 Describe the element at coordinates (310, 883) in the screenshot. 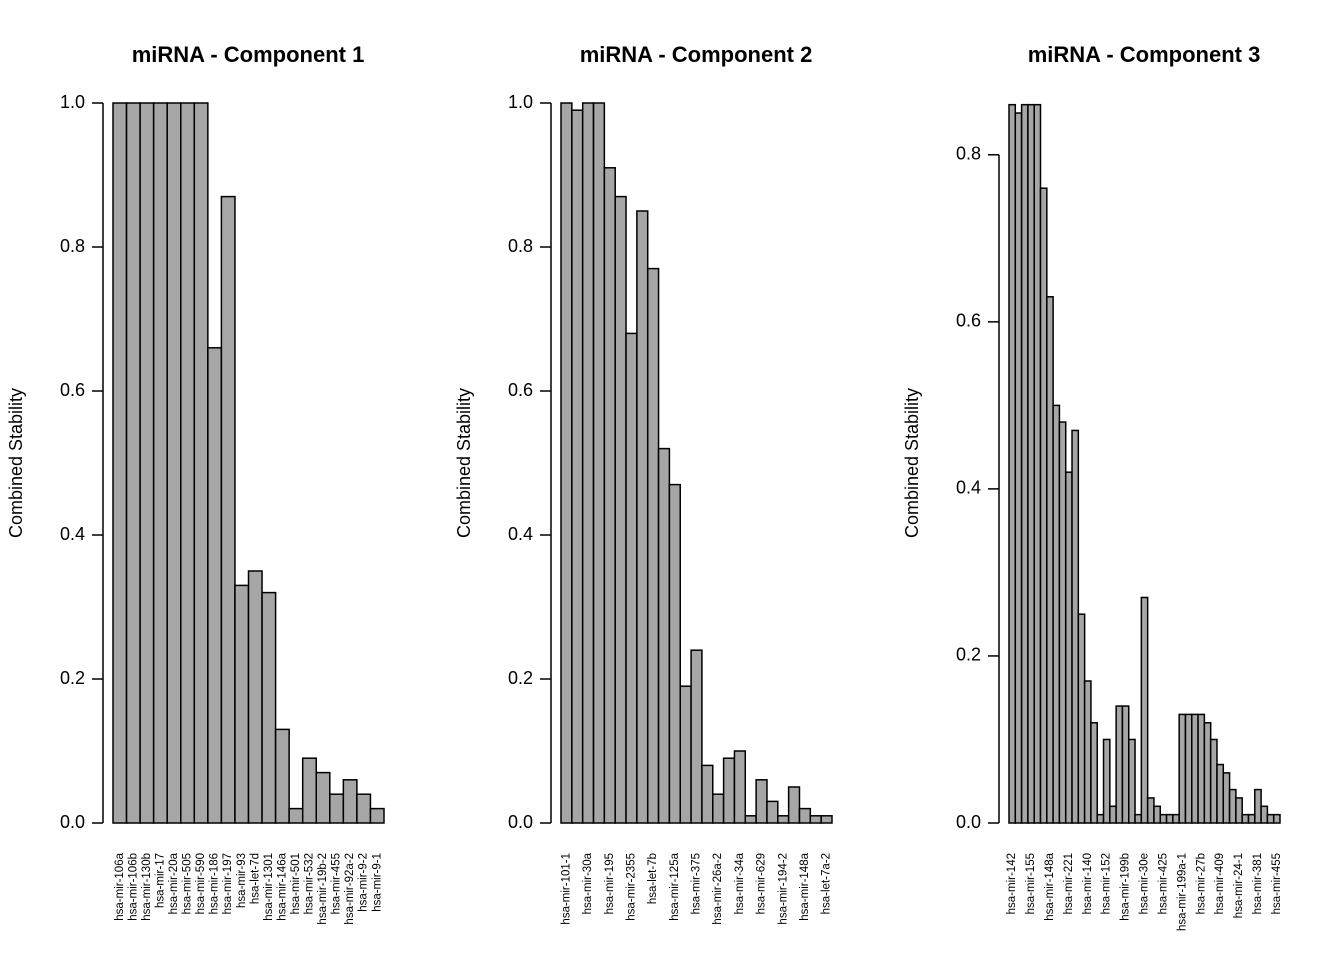

I see `x-tick-label: hsa-mir-532` at that location.